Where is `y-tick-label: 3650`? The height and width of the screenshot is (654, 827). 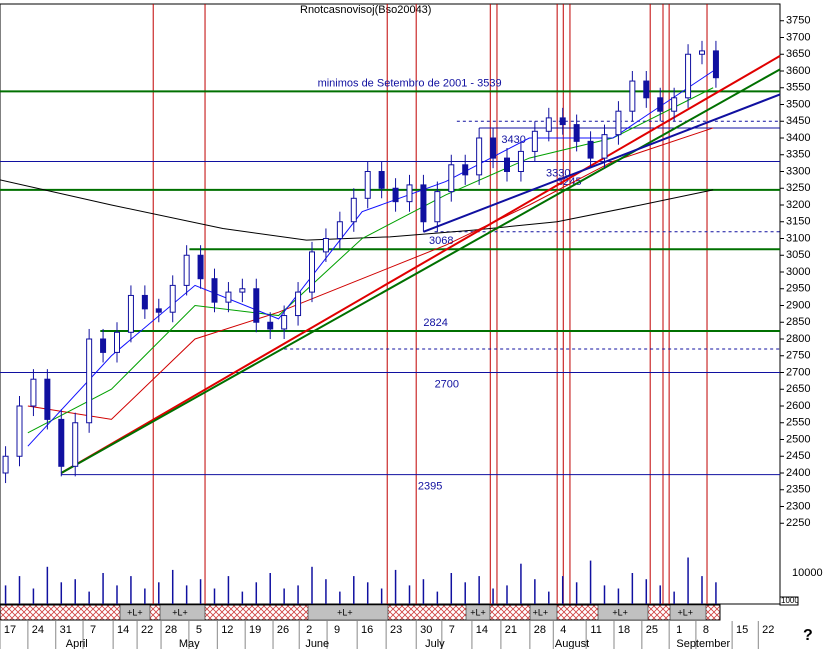
y-tick-label: 3650 is located at coordinates (798, 54).